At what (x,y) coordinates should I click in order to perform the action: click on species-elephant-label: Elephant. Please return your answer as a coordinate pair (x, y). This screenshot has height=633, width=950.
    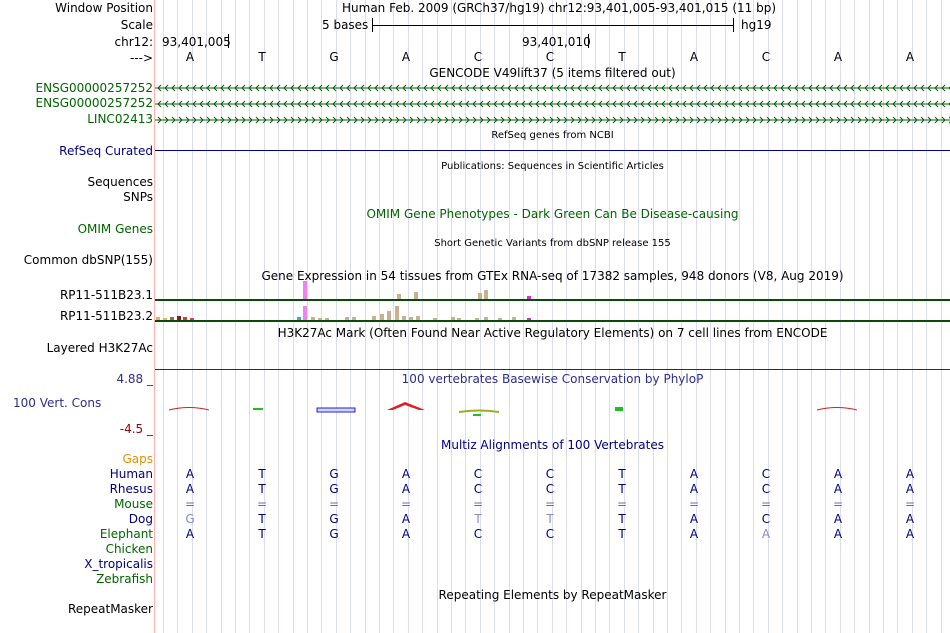
    Looking at the image, I should click on (126, 534).